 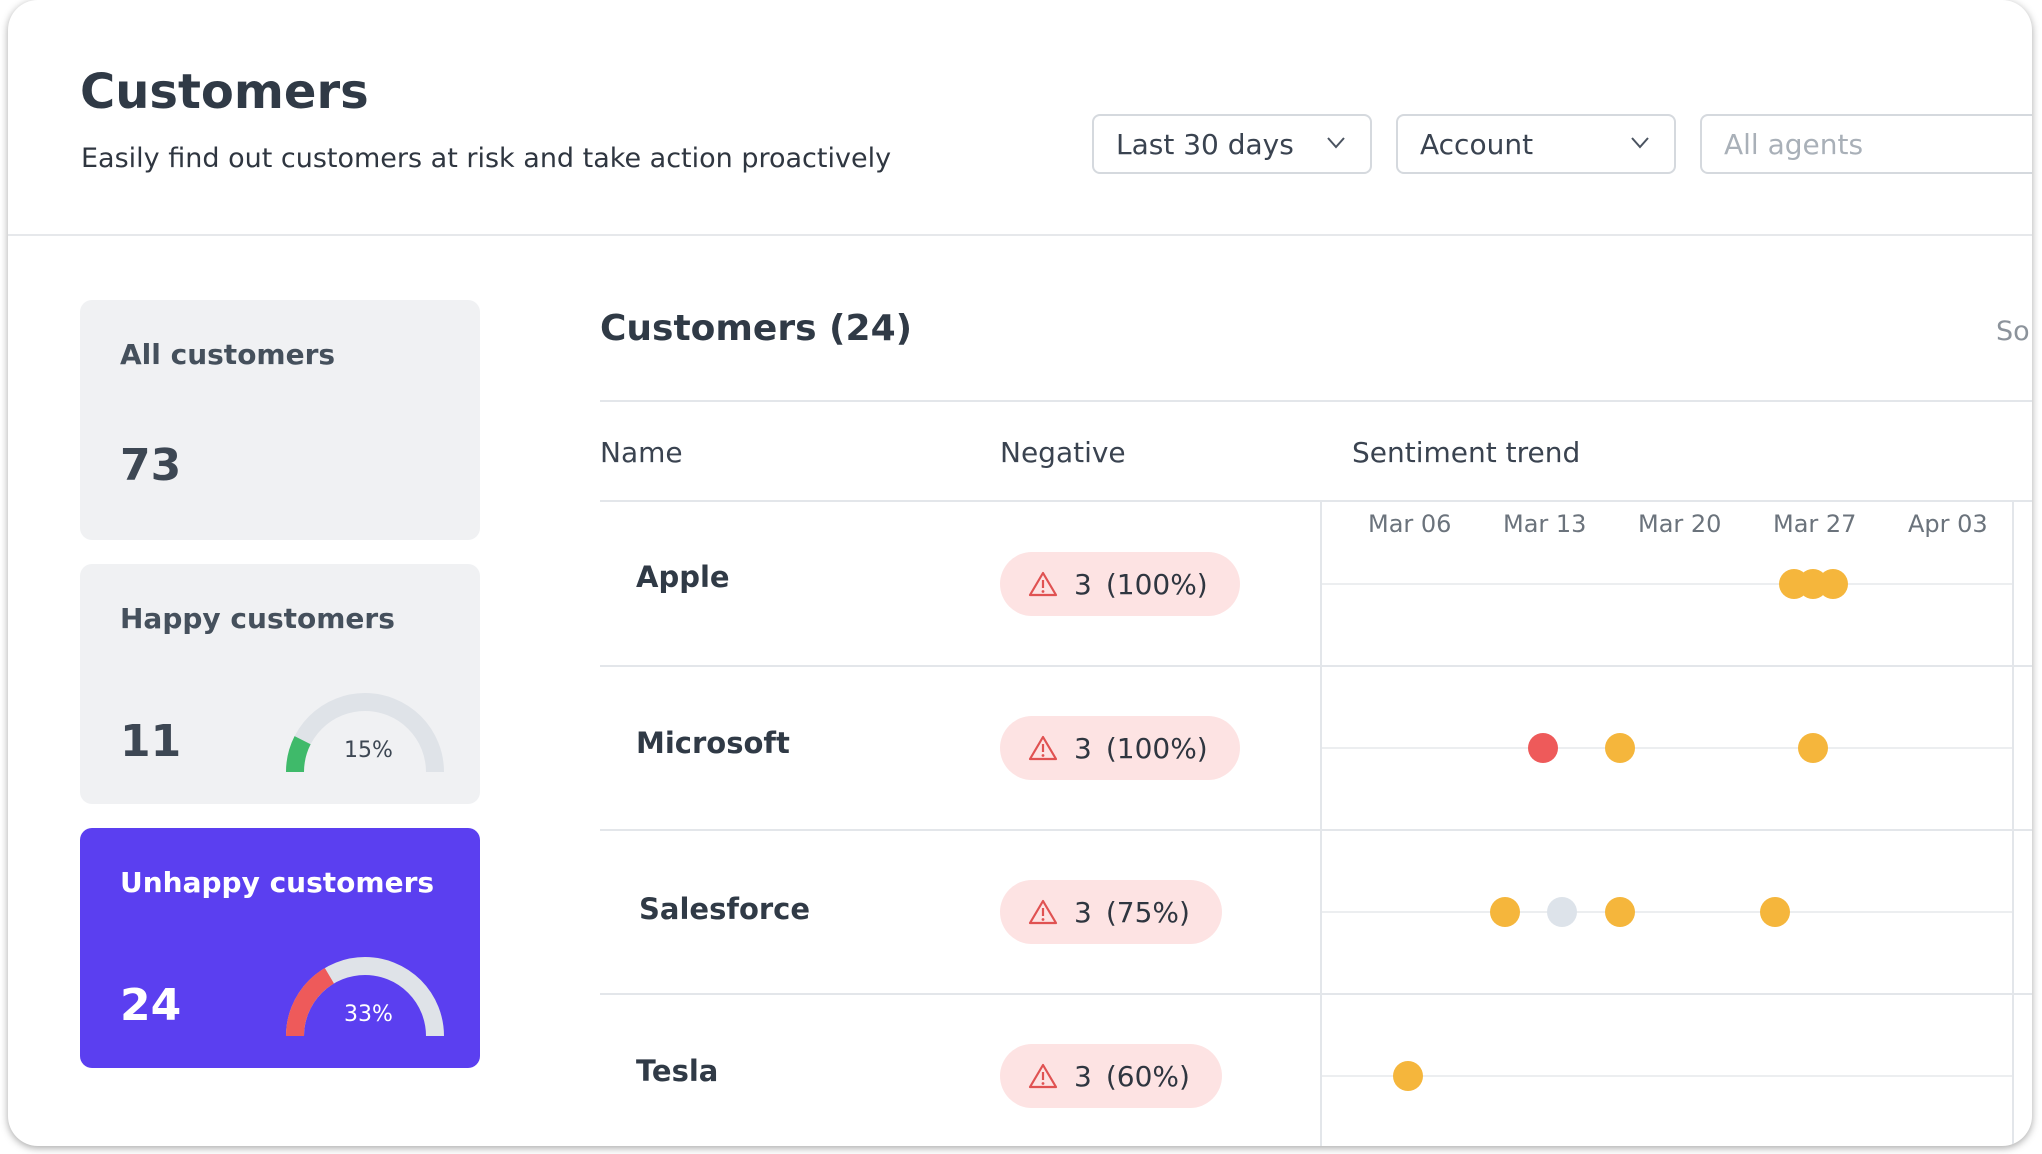 I want to click on unhappy-gauge, so click(x=365, y=997).